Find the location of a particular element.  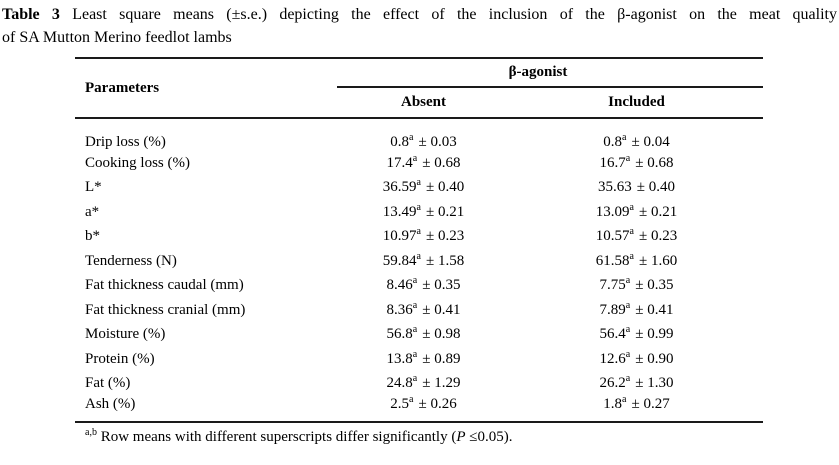

table-row: b* 10.97a ± 0.23 10.57a ± 0.23 is located at coordinates (419, 237).